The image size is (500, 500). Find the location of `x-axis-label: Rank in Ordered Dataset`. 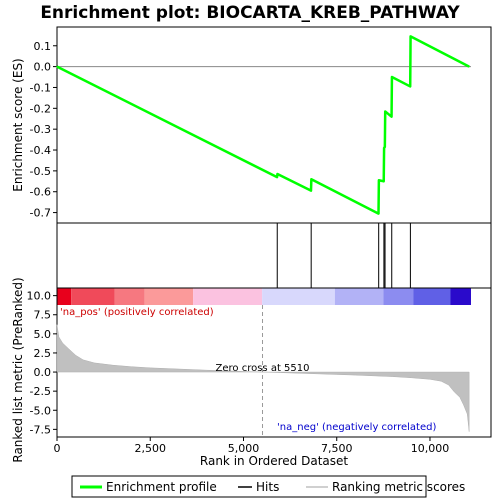

x-axis-label: Rank in Ordered Dataset is located at coordinates (274, 461).